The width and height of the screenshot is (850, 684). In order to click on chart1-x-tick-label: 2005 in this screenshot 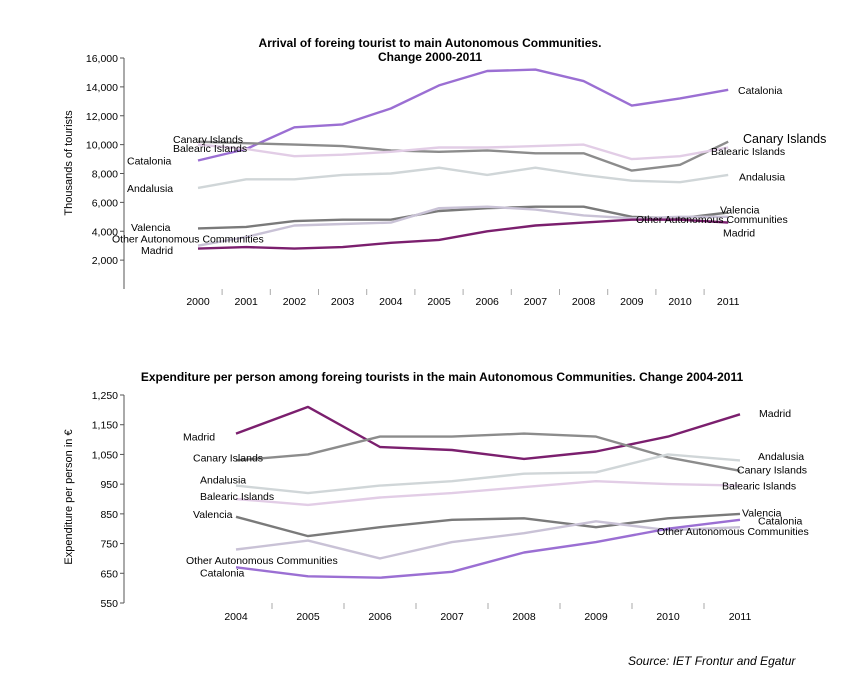, I will do `click(439, 302)`.